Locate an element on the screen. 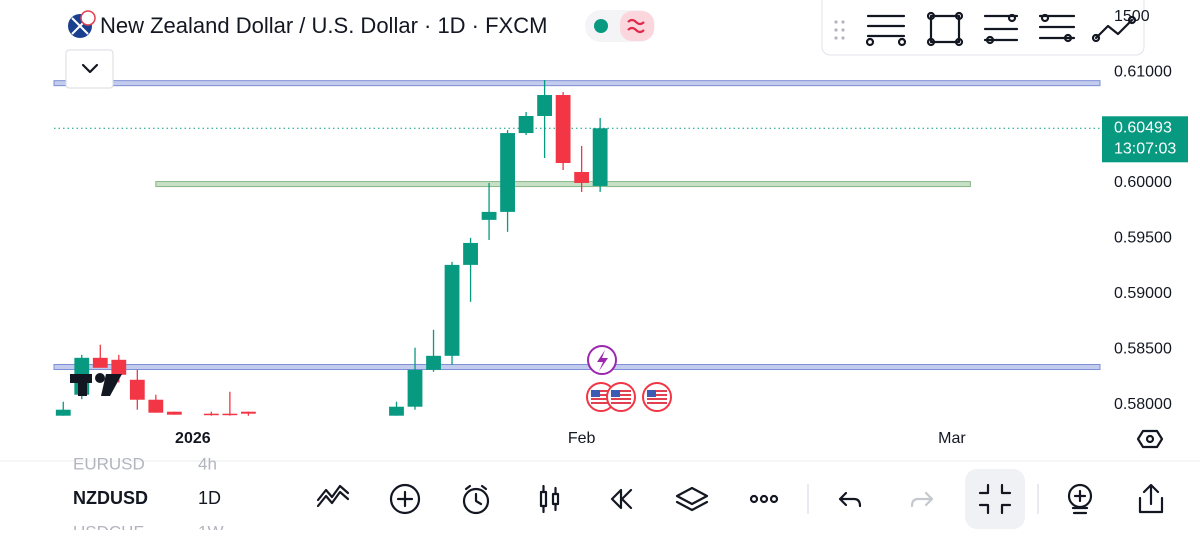  btn-more is located at coordinates (764, 499).